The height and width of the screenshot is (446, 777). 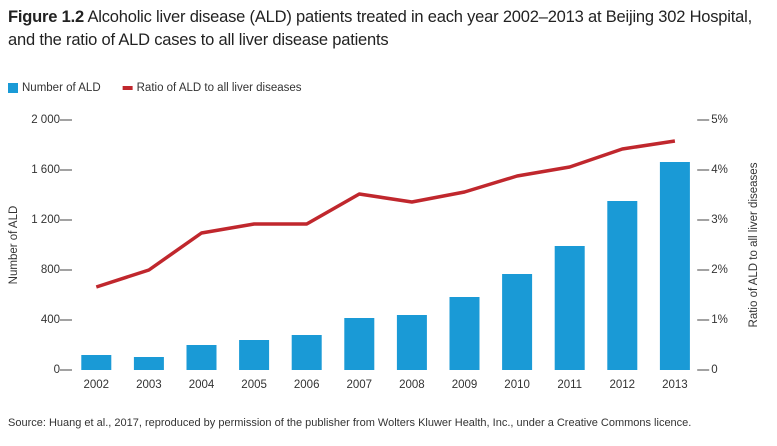 I want to click on x-tick-label: 2009, so click(x=465, y=385).